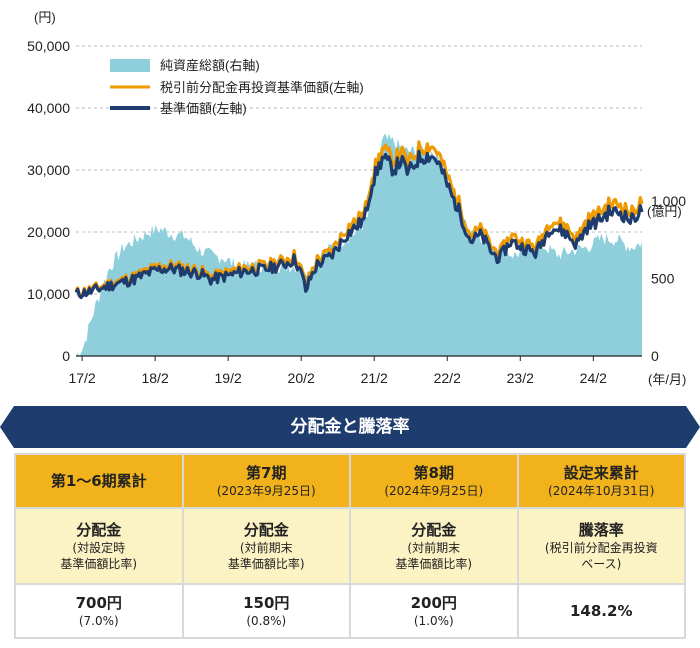 This screenshot has width=700, height=648. I want to click on right-axis-ticks: 1,000 500 0, so click(668, 278).